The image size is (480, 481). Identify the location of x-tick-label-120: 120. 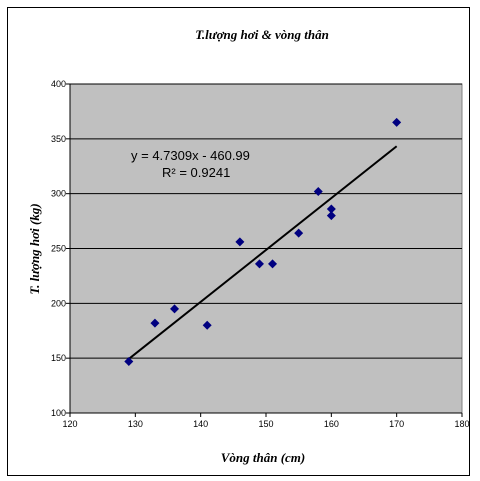
(69, 424).